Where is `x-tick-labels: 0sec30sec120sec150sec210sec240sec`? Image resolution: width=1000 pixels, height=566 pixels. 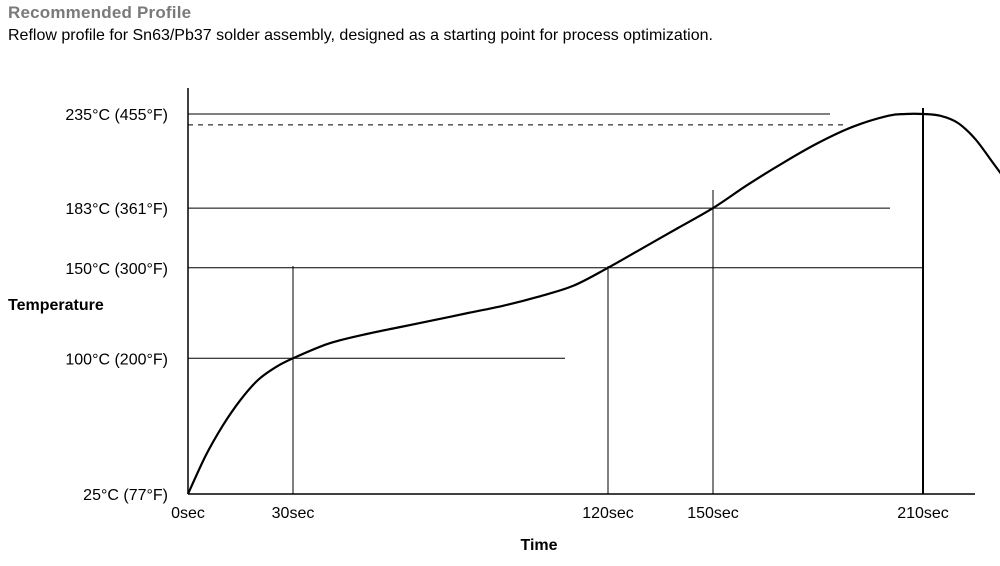
x-tick-labels: 0sec30sec120sec150sec210sec240sec is located at coordinates (560, 513).